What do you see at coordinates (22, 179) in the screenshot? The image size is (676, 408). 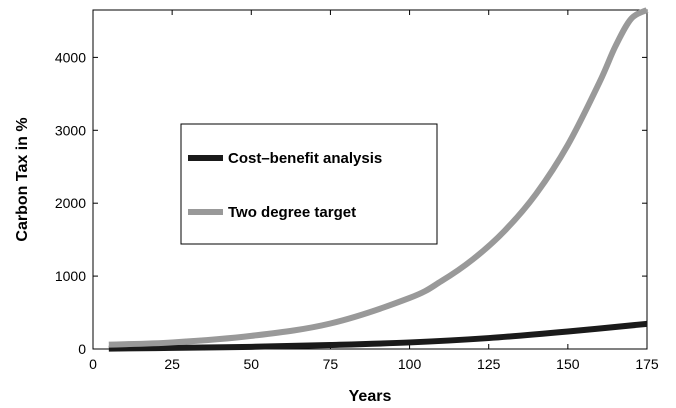 I see `y-axis-title: Carbon Tax in %` at bounding box center [22, 179].